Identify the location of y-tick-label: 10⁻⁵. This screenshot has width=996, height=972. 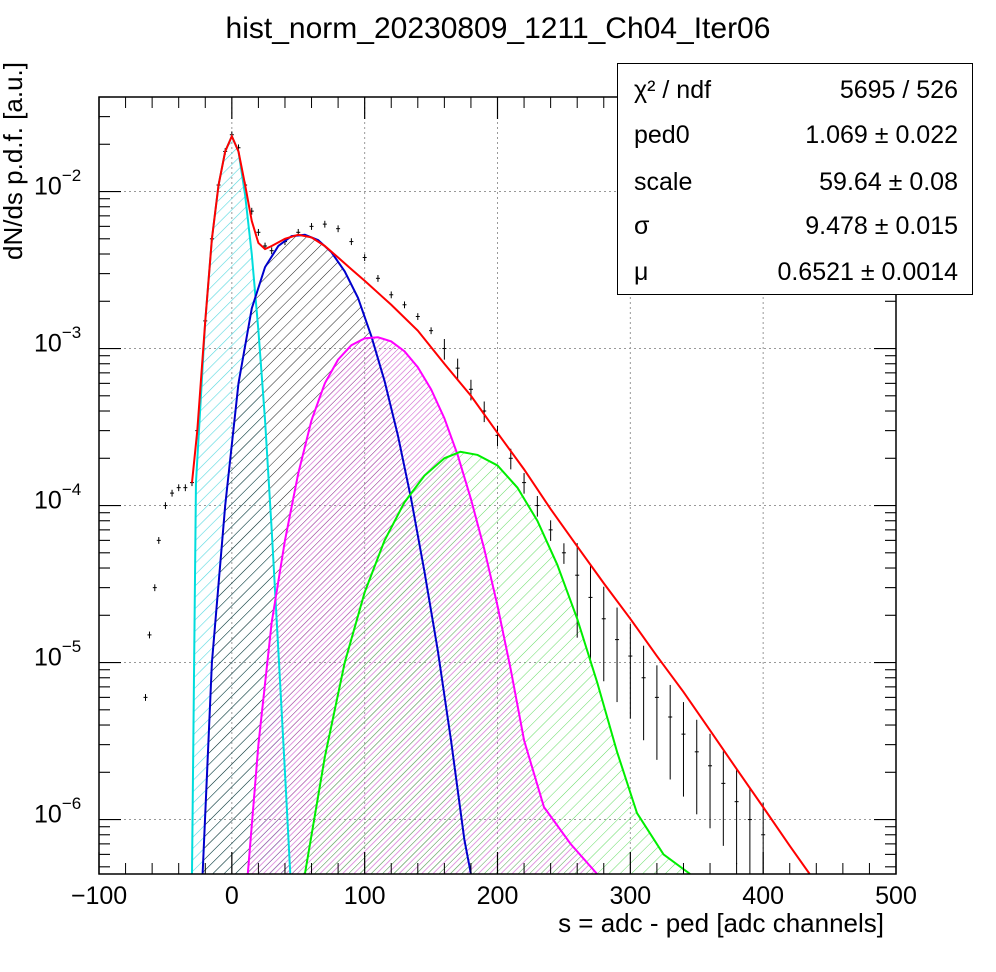
(57, 654).